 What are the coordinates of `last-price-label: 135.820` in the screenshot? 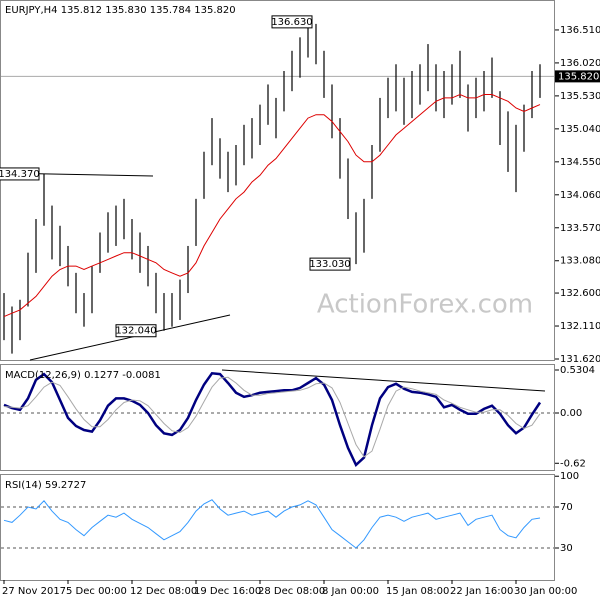 It's located at (578, 76).